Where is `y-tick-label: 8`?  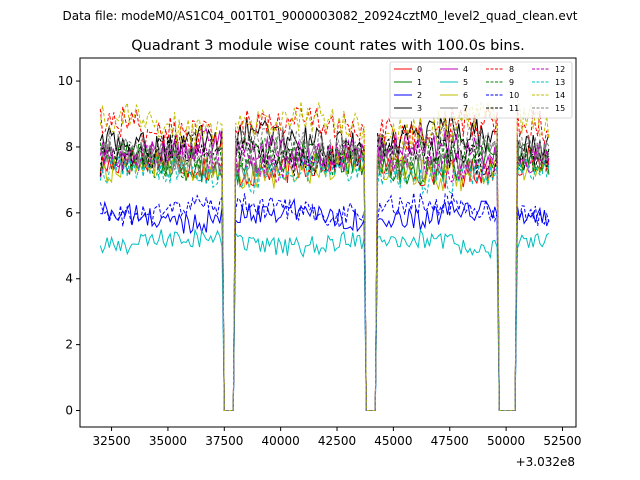 y-tick-label: 8 is located at coordinates (69, 147).